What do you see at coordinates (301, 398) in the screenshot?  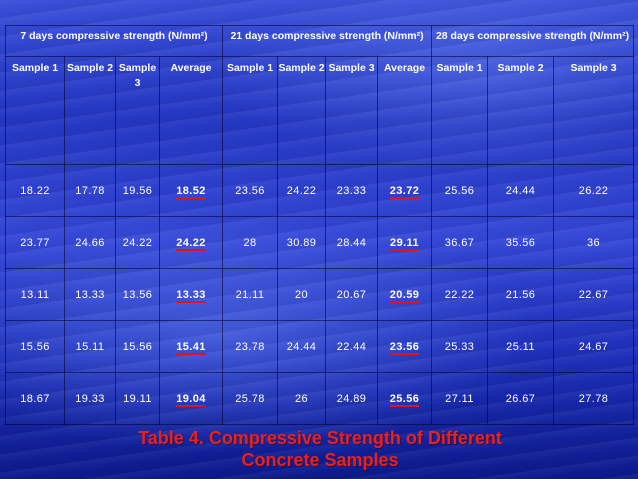 I see `table-cell: 26` at bounding box center [301, 398].